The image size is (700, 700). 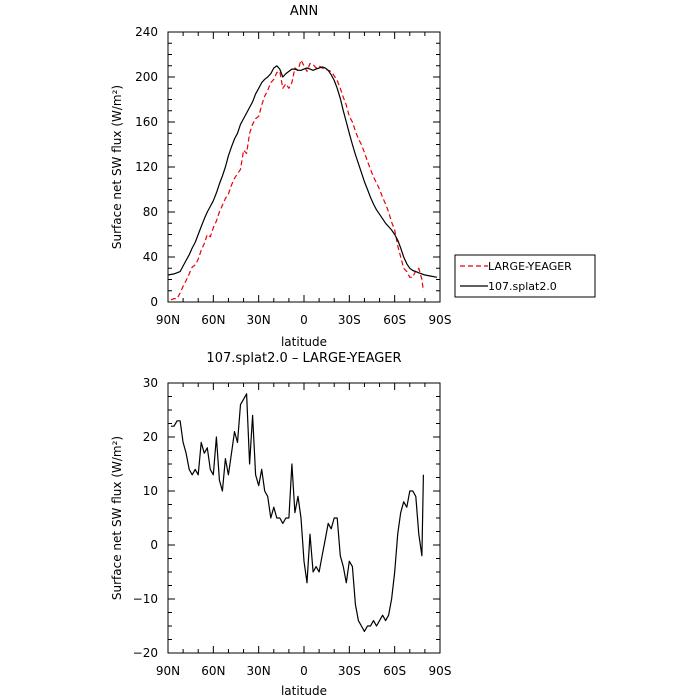 I want to click on bottom-chart-y-axis-label: Surface net SW flux (W/m²), so click(x=117, y=518).